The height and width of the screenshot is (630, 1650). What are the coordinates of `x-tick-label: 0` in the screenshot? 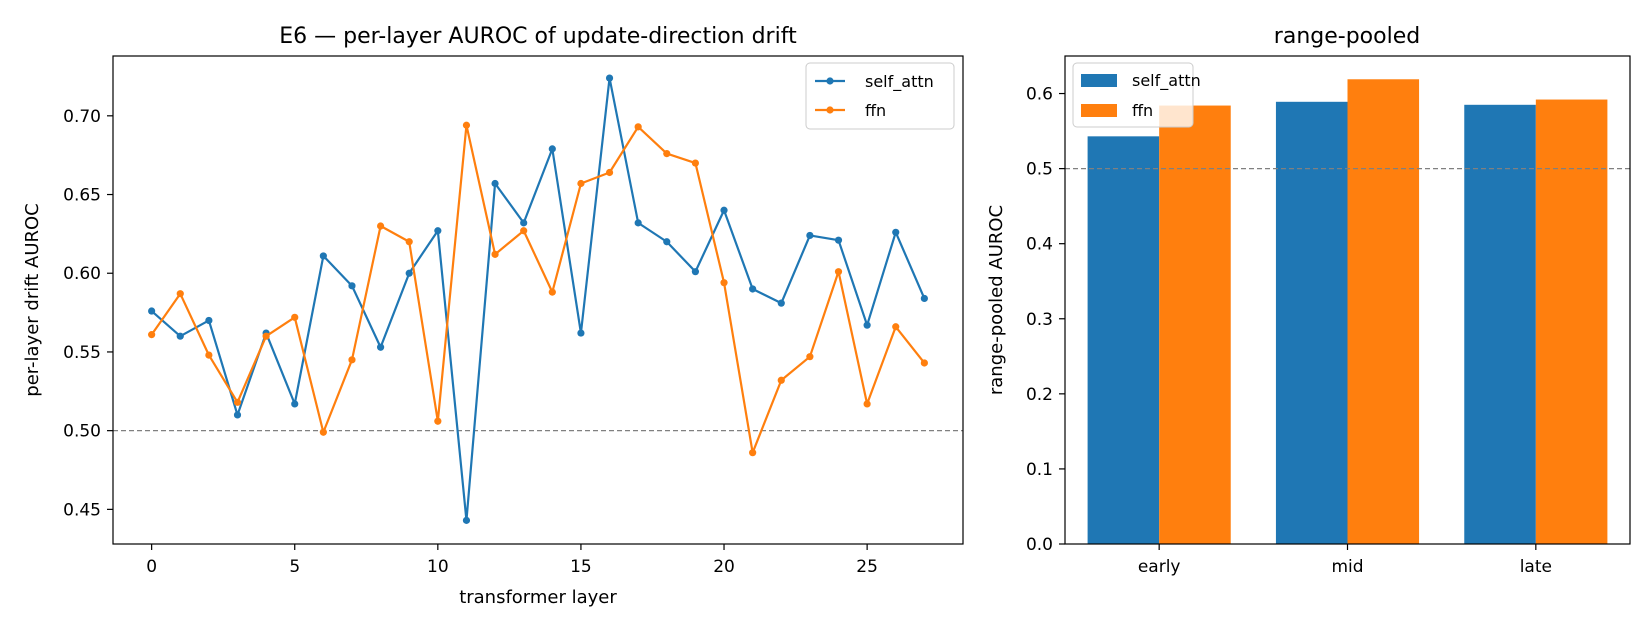 It's located at (151, 567).